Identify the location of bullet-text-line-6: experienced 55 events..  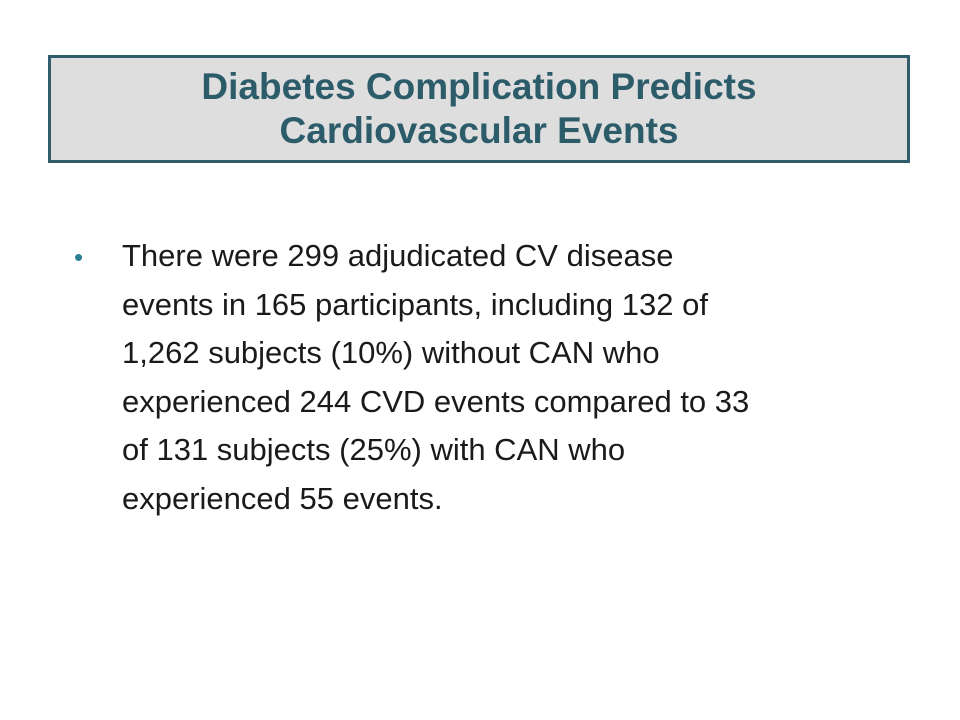
(282, 498).